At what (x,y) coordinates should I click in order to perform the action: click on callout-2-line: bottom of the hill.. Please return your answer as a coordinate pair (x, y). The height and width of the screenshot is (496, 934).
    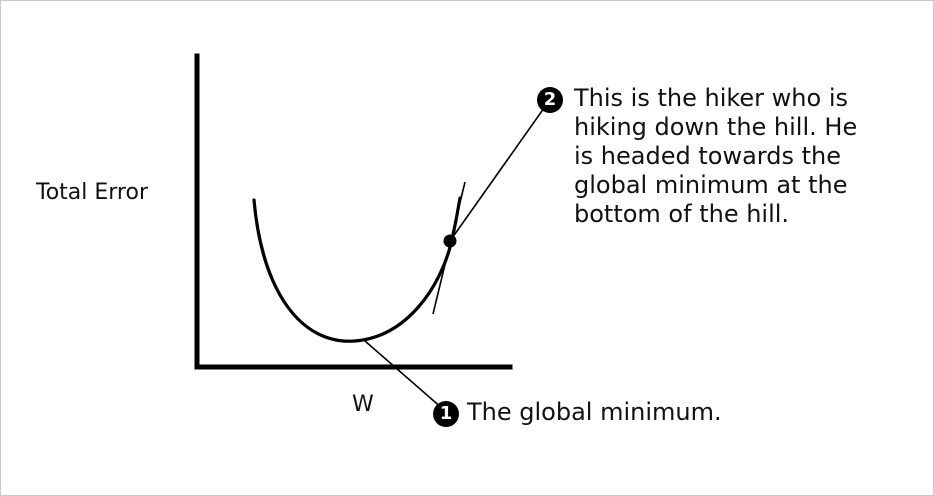
    Looking at the image, I should click on (682, 214).